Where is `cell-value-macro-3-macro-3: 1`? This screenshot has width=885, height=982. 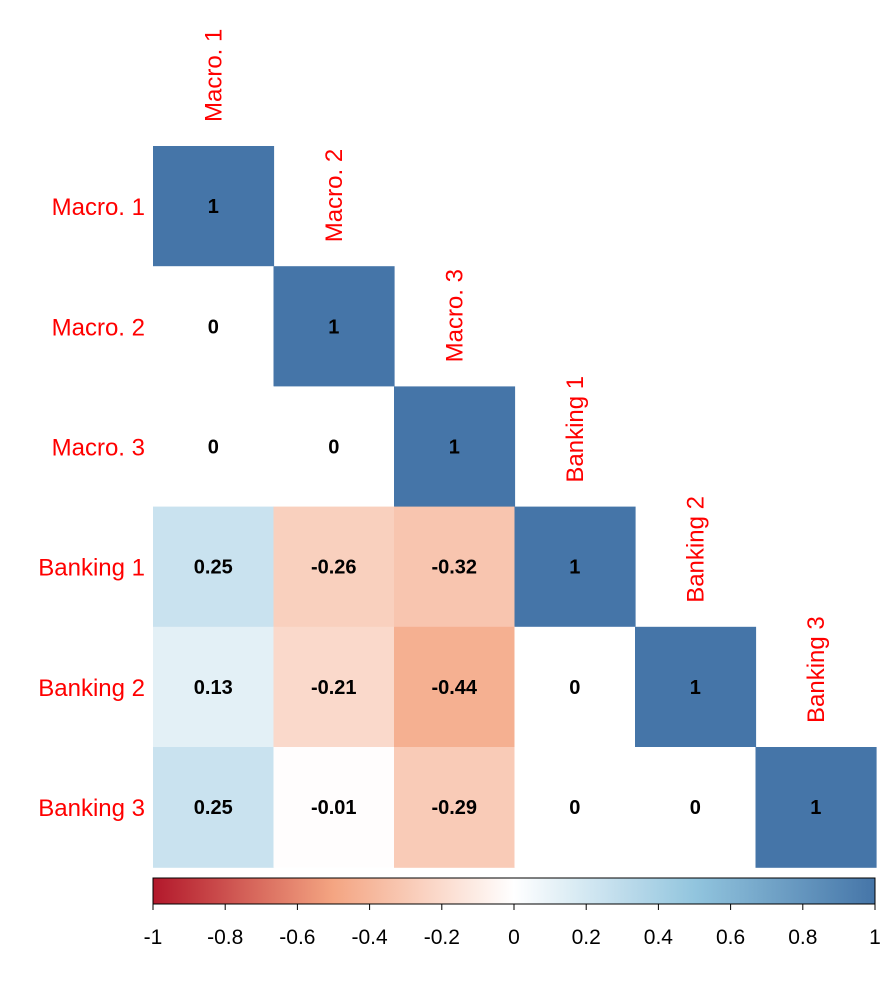 cell-value-macro-3-macro-3: 1 is located at coordinates (454, 448).